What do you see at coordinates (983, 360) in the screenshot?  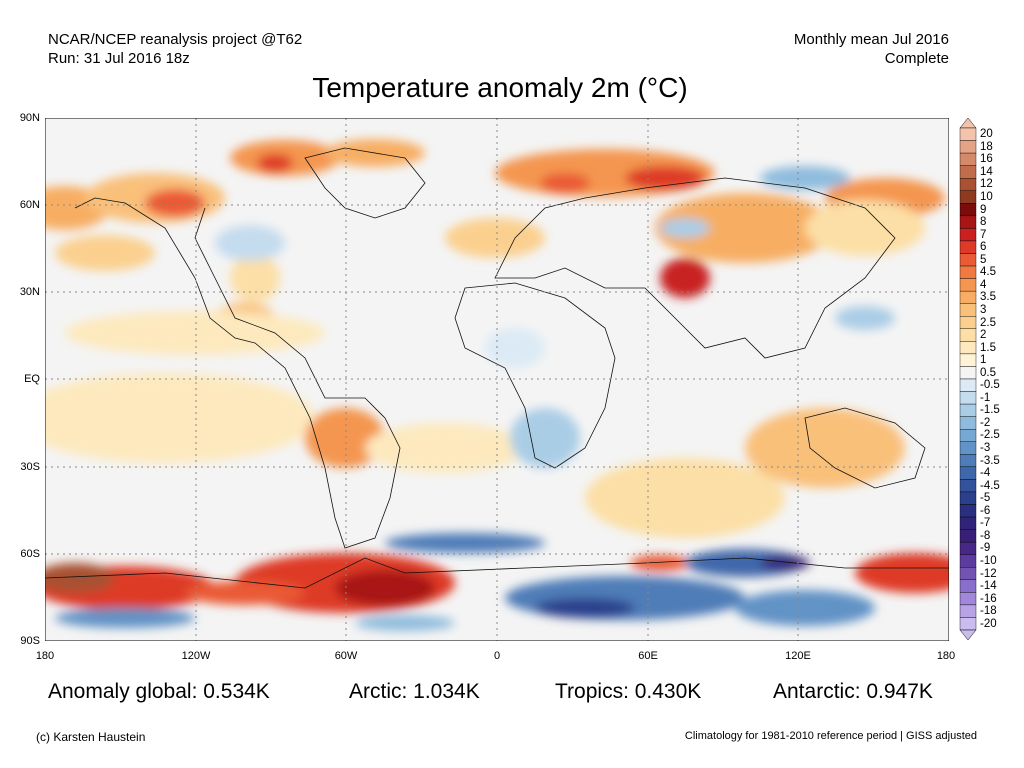 I see `colorbar-label: 1` at bounding box center [983, 360].